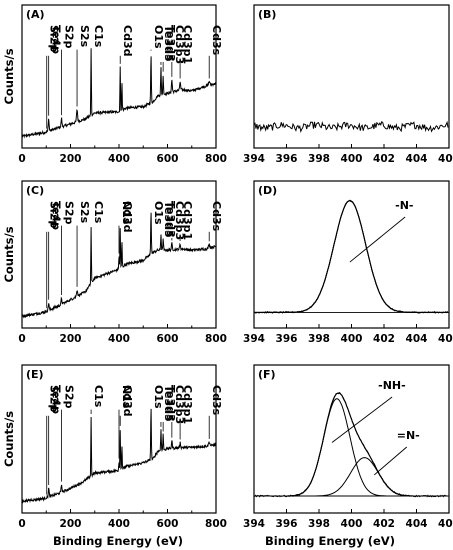  I want to click on panel-b-n1s-spectrum: 394 396 398 400 402 404 406 (B), so click(348, 84).